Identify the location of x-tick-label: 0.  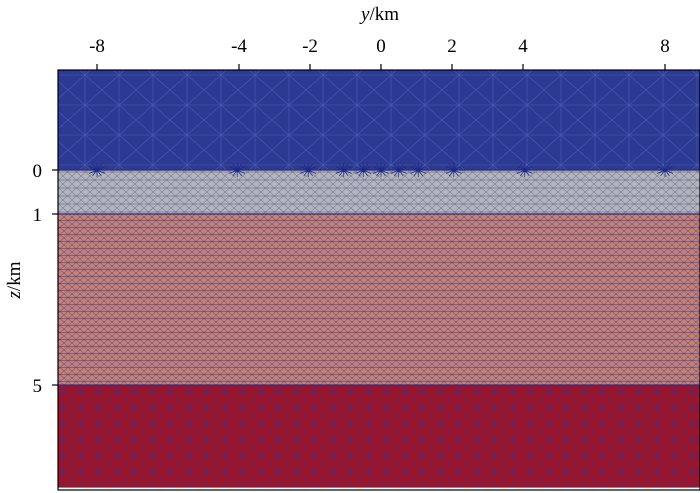
(381, 46).